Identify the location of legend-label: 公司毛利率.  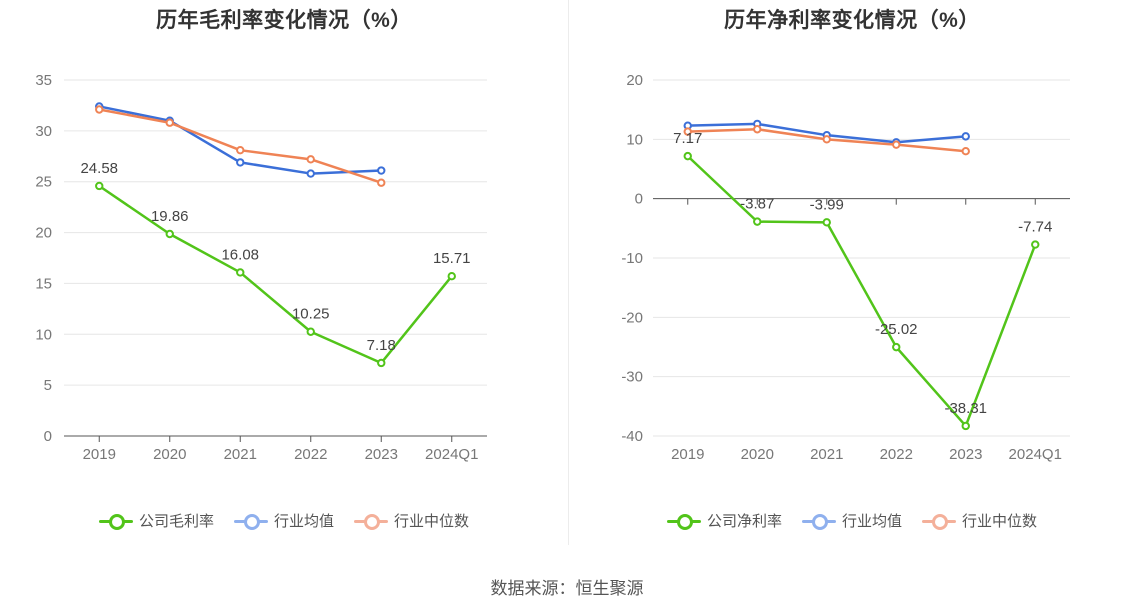
(176, 521).